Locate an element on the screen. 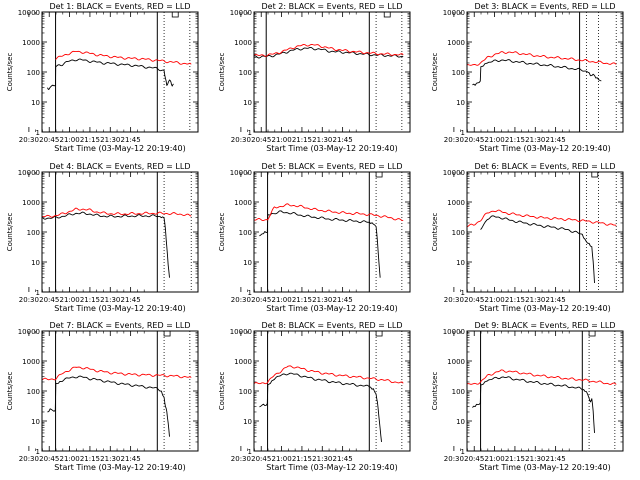  panel-title: Det 8: BLACK = Events, RED = LLD is located at coordinates (332, 325).